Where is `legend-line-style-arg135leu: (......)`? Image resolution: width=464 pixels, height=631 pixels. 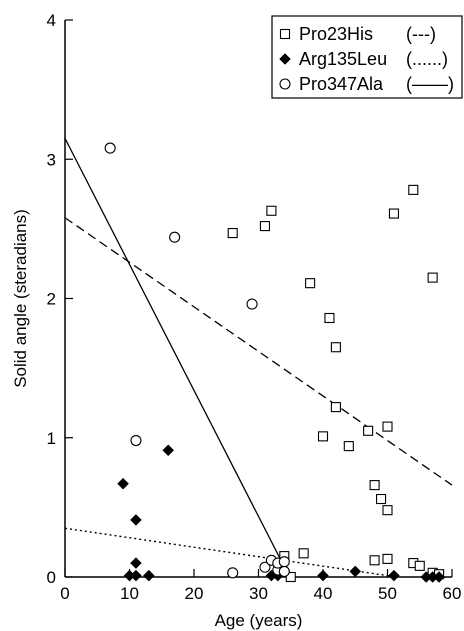 legend-line-style-arg135leu: (......) is located at coordinates (427, 59).